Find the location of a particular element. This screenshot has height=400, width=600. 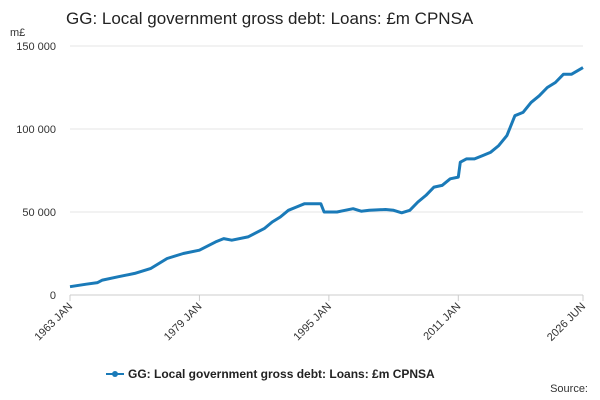

x-tick-label: 1979 JAN is located at coordinates (183, 322).